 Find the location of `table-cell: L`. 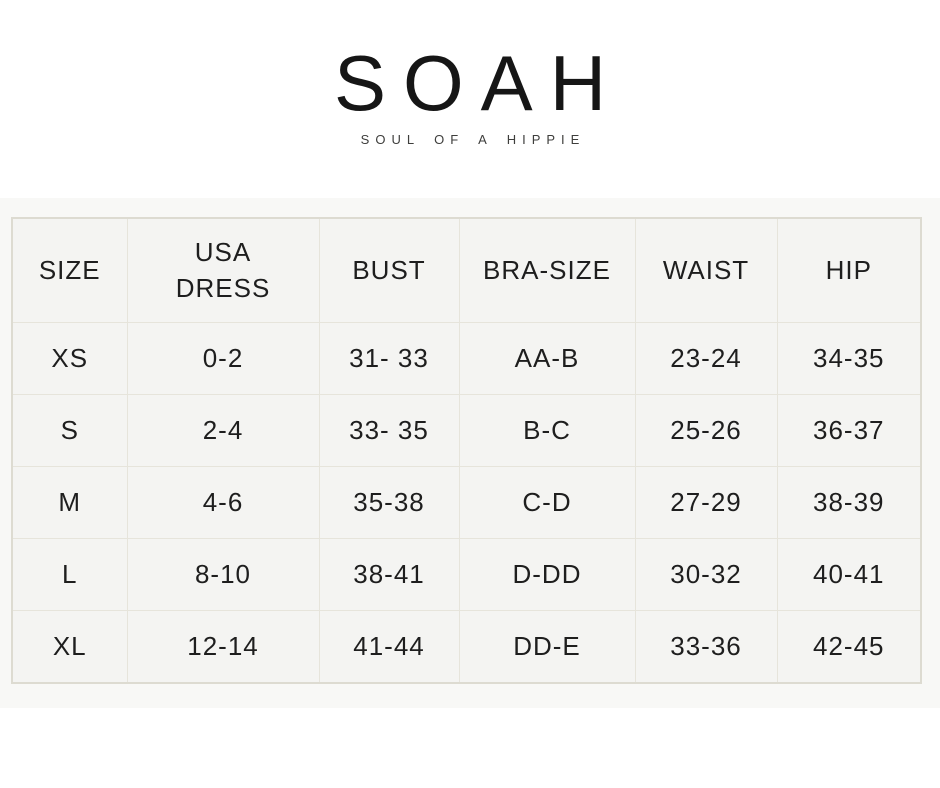

table-cell: L is located at coordinates (69, 574).